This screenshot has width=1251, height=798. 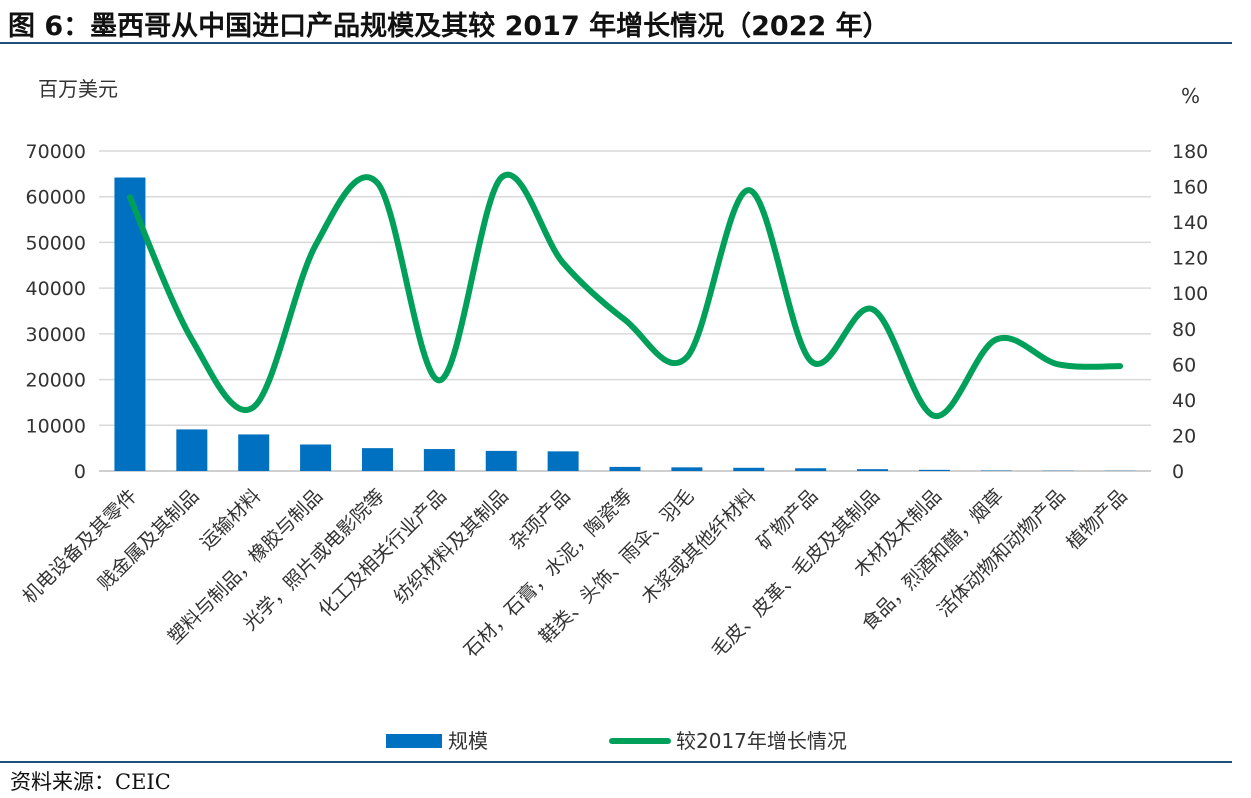 I want to click on y-right-tick-label: 180, so click(x=1190, y=152).